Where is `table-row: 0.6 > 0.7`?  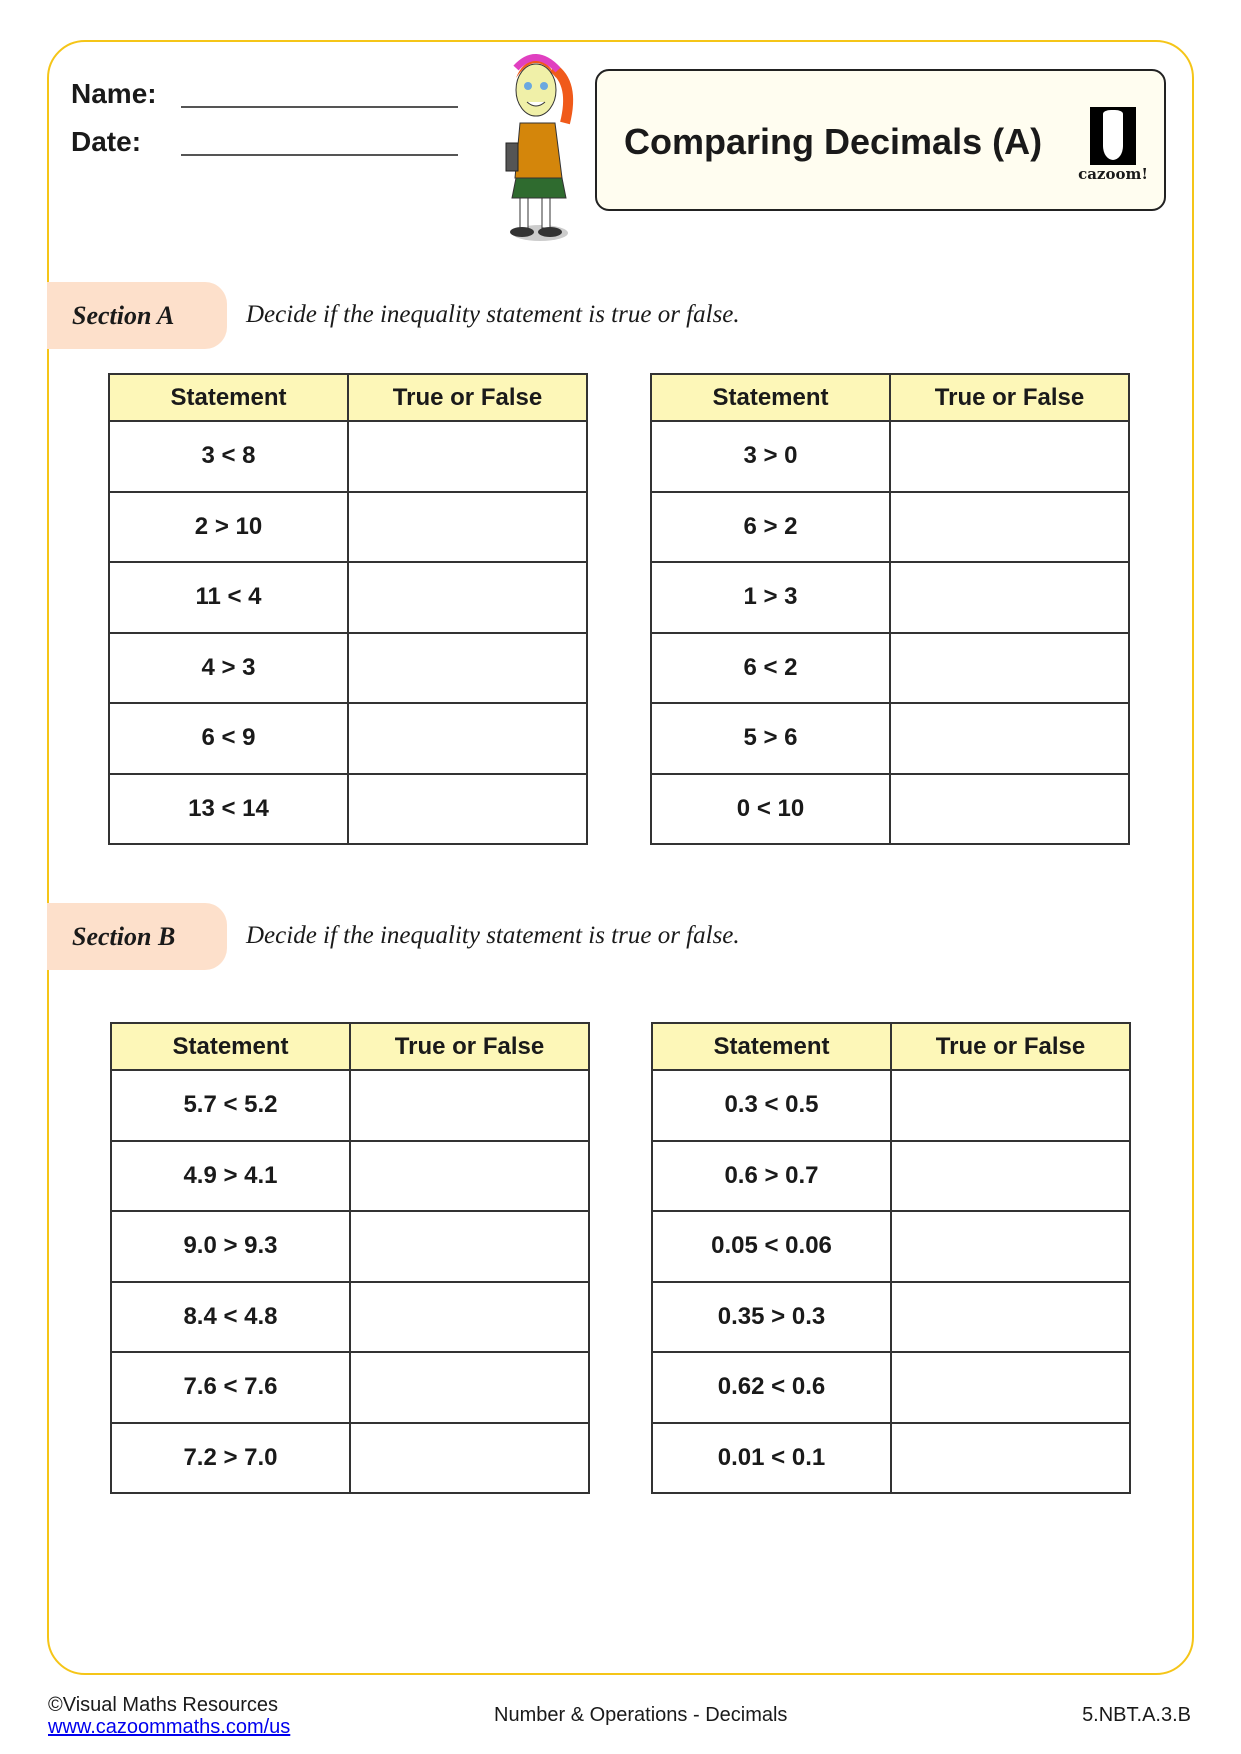 table-row: 0.6 > 0.7 is located at coordinates (891, 1175).